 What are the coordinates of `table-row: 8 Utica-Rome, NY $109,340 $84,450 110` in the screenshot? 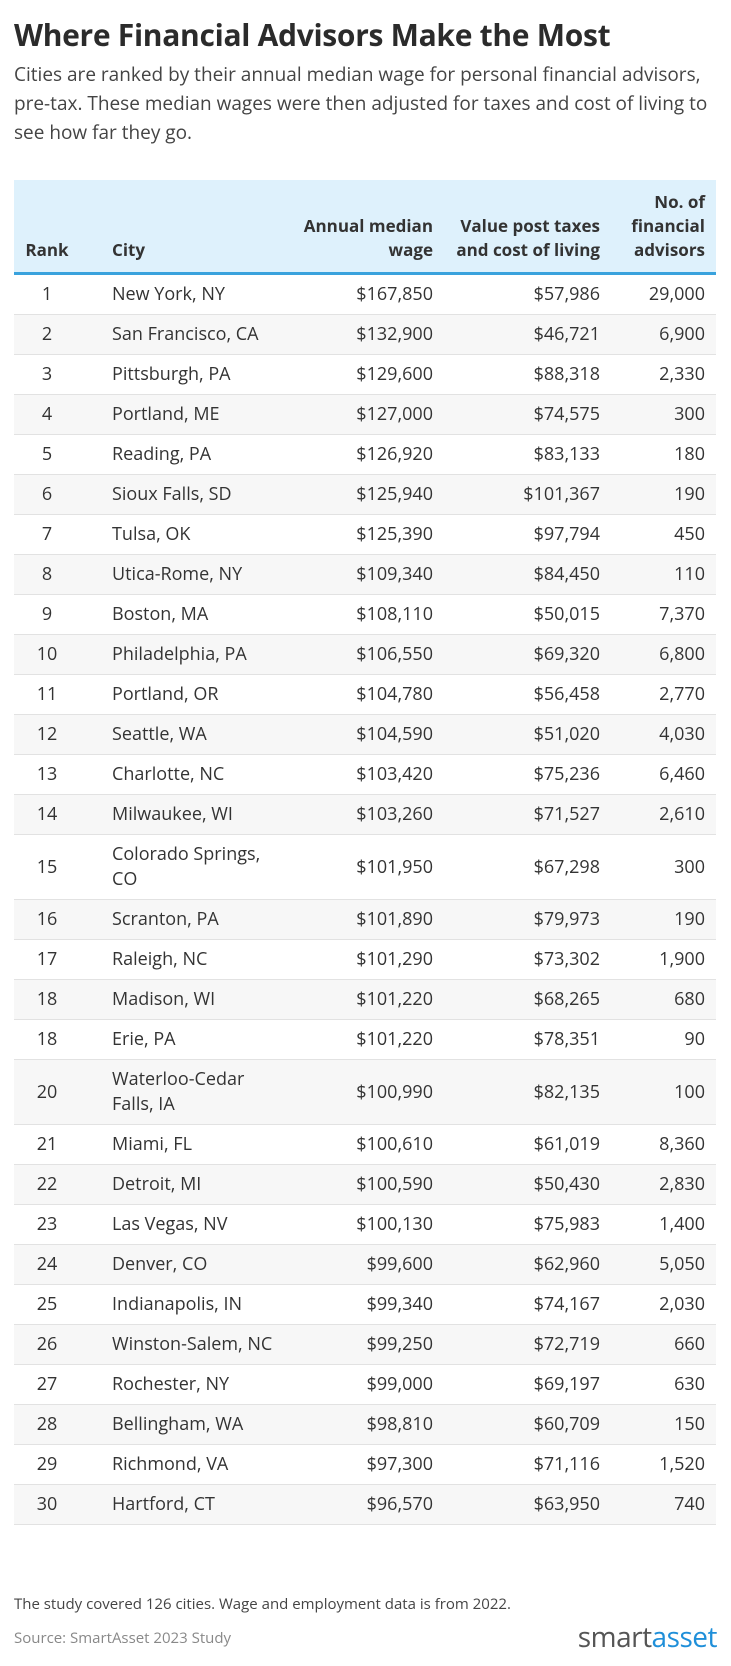 It's located at (365, 574).